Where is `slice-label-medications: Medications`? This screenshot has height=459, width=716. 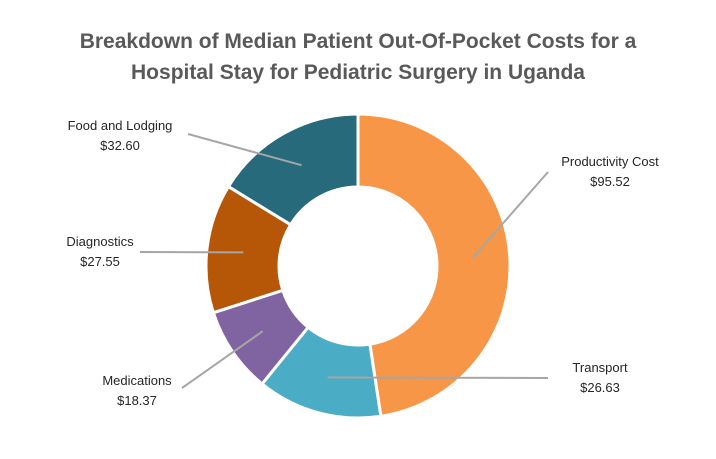
slice-label-medications: Medications is located at coordinates (137, 380).